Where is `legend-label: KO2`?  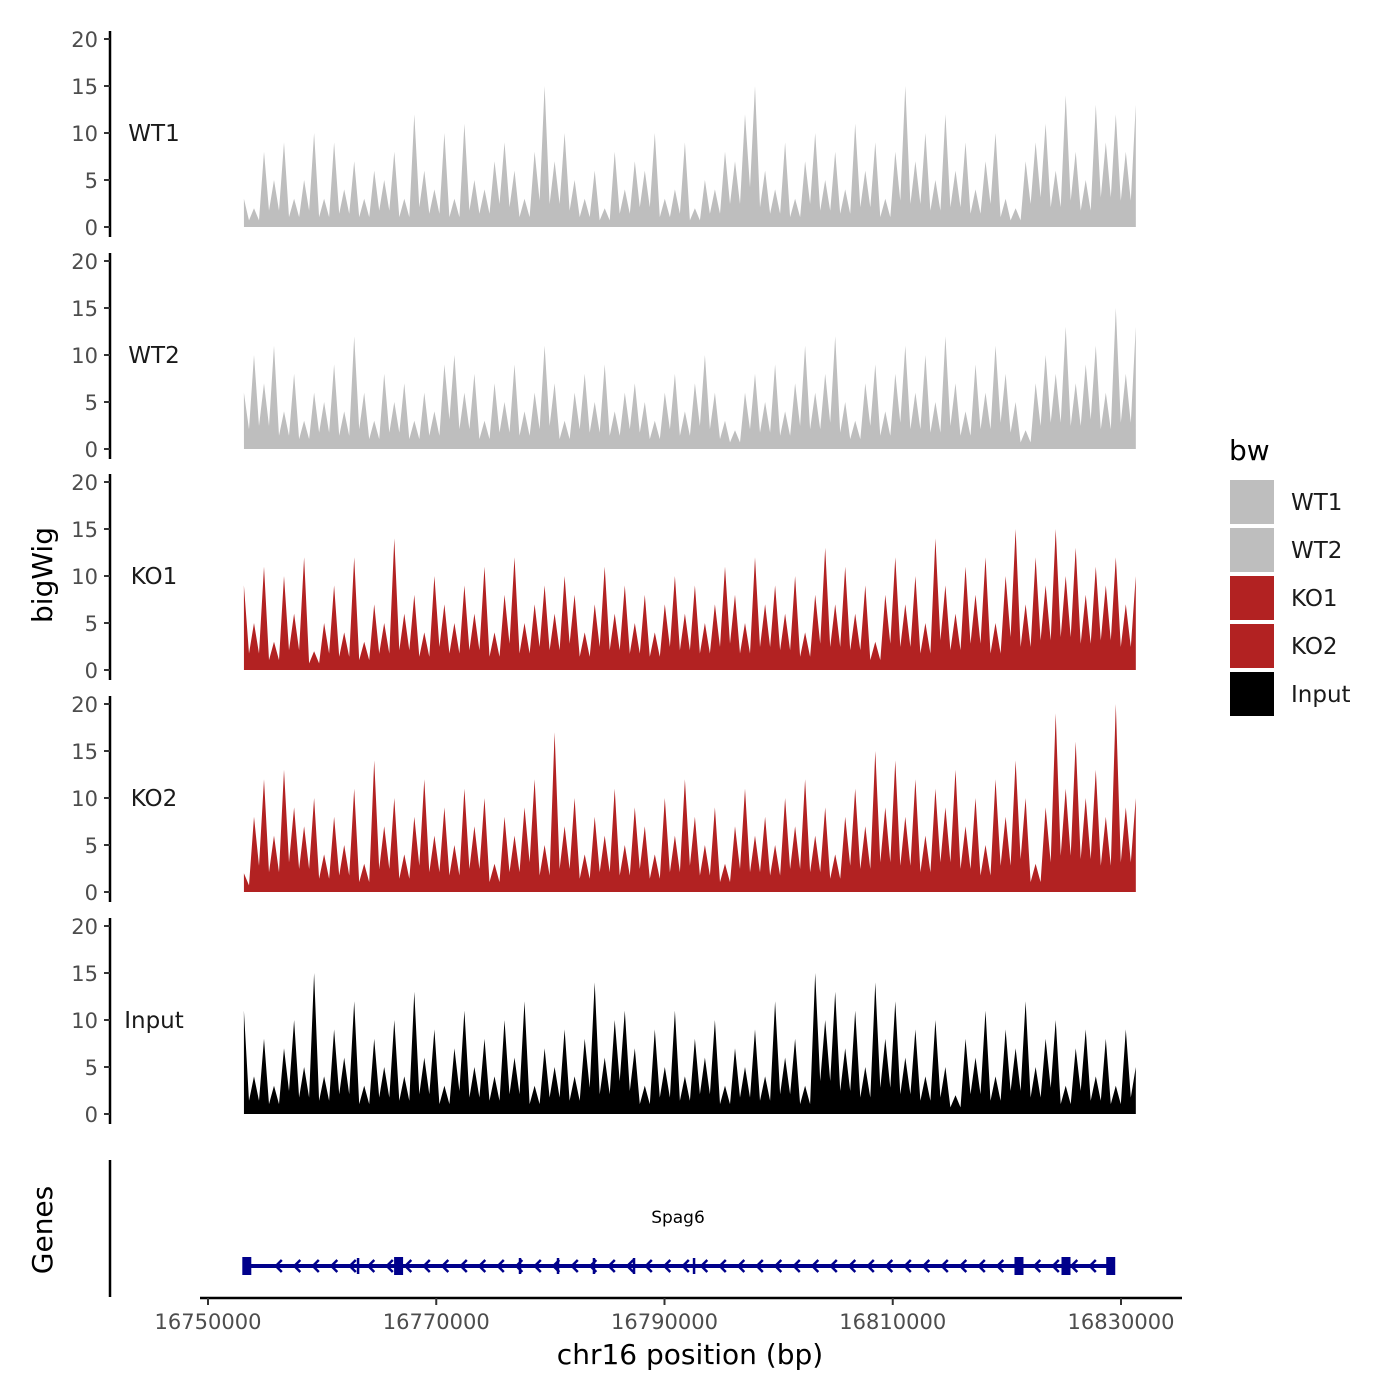
legend-label: KO2 is located at coordinates (1314, 647).